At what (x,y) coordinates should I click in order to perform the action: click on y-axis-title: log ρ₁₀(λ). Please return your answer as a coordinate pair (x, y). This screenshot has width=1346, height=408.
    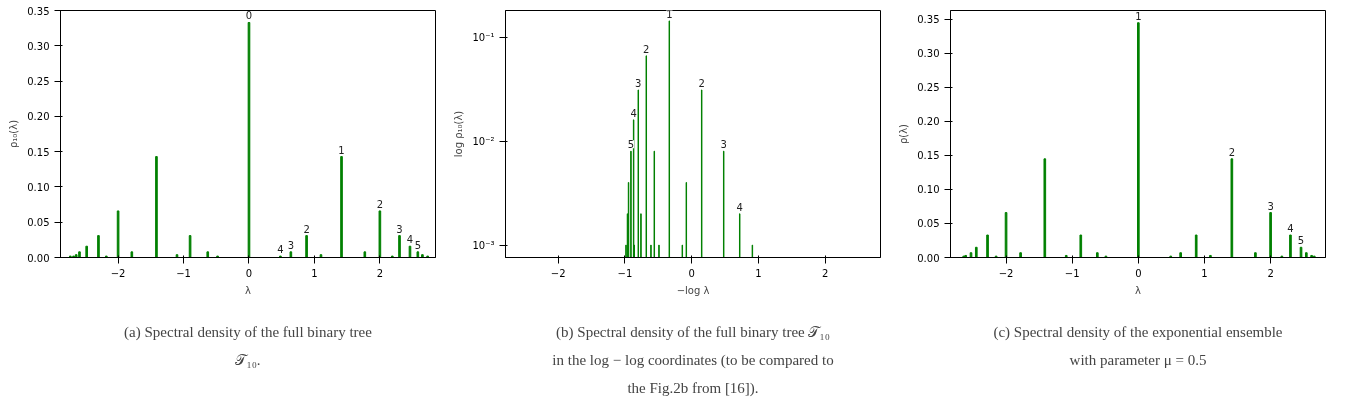
    Looking at the image, I should click on (459, 134).